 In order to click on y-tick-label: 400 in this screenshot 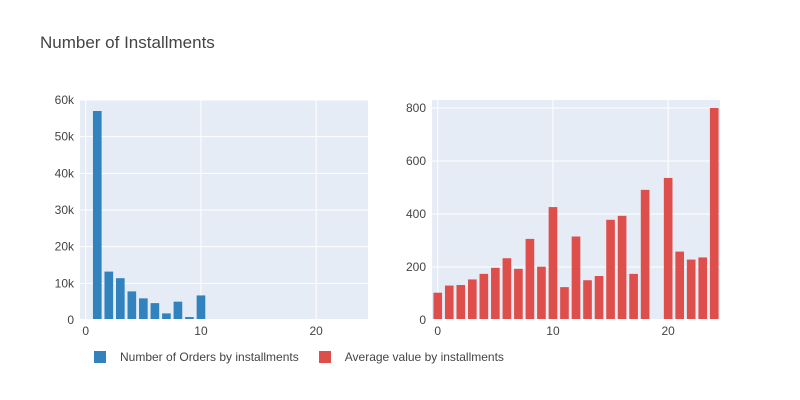, I will do `click(416, 214)`.